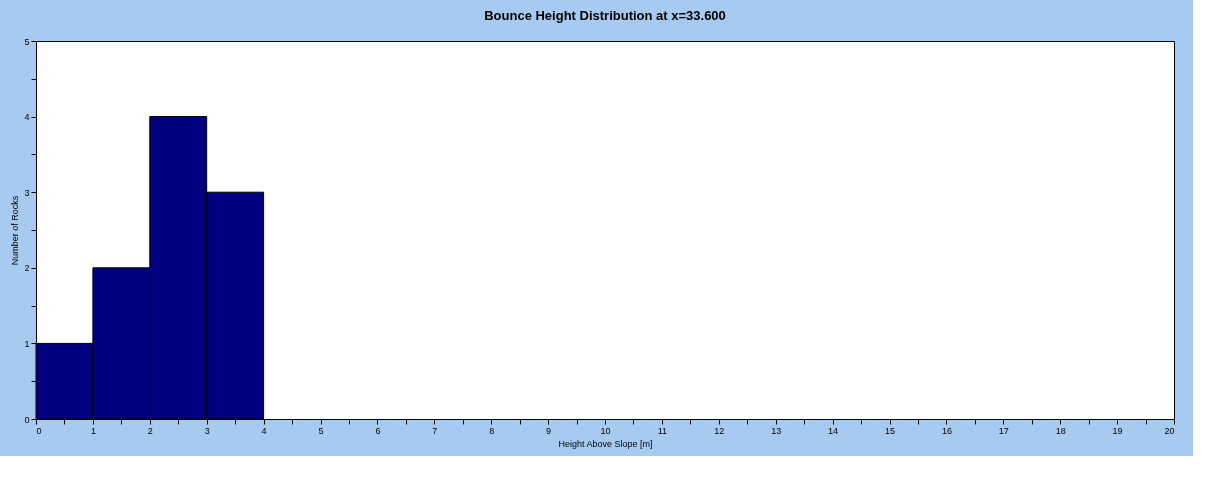 The width and height of the screenshot is (1211, 483). I want to click on x-tick-label: 2, so click(150, 430).